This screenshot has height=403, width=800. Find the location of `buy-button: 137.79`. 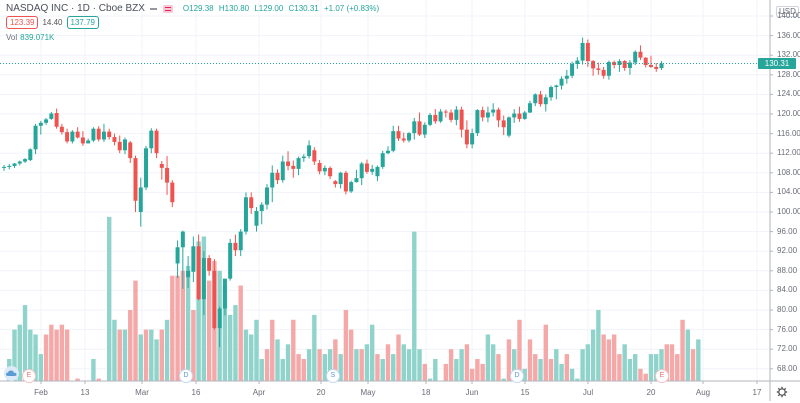

buy-button: 137.79 is located at coordinates (82, 22).